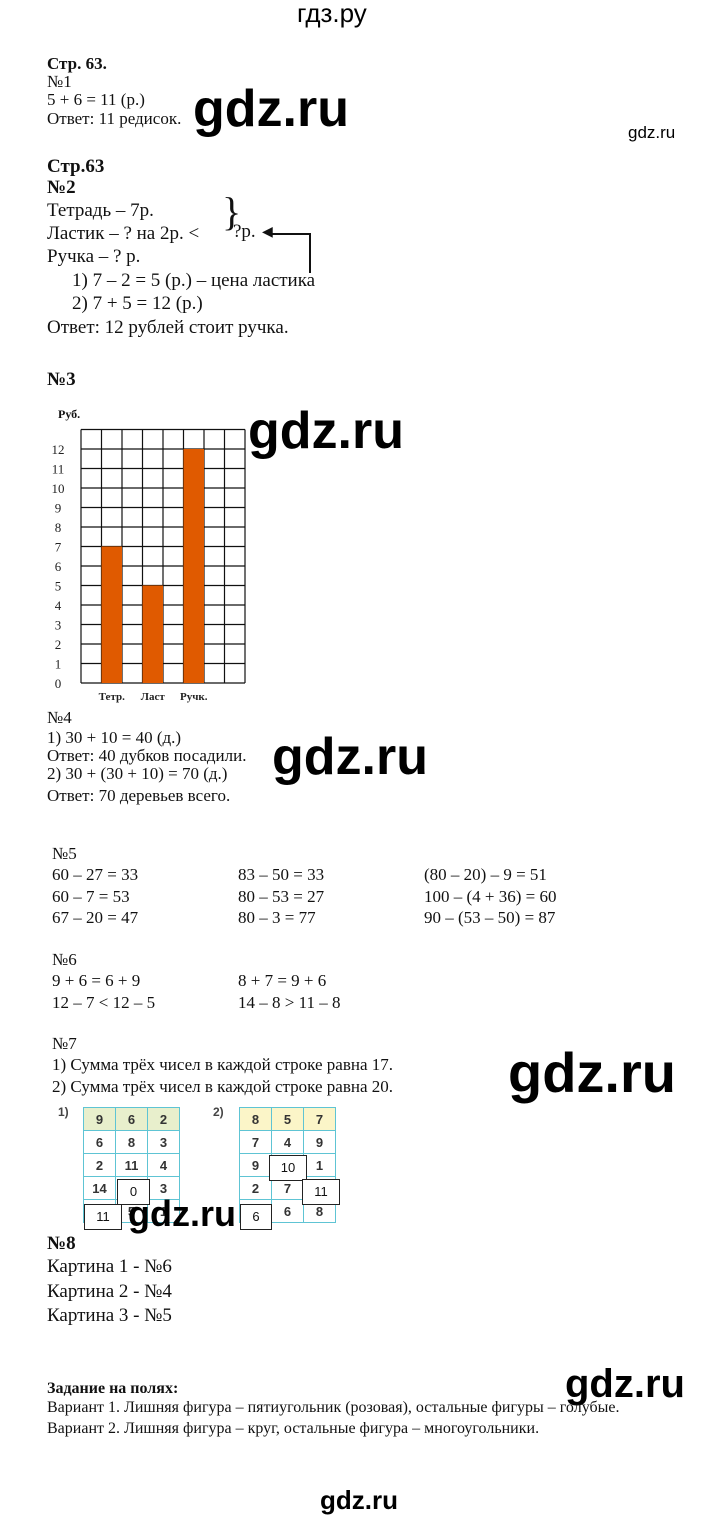  What do you see at coordinates (359, 1500) in the screenshot?
I see `footer-watermark: gdz.ru` at bounding box center [359, 1500].